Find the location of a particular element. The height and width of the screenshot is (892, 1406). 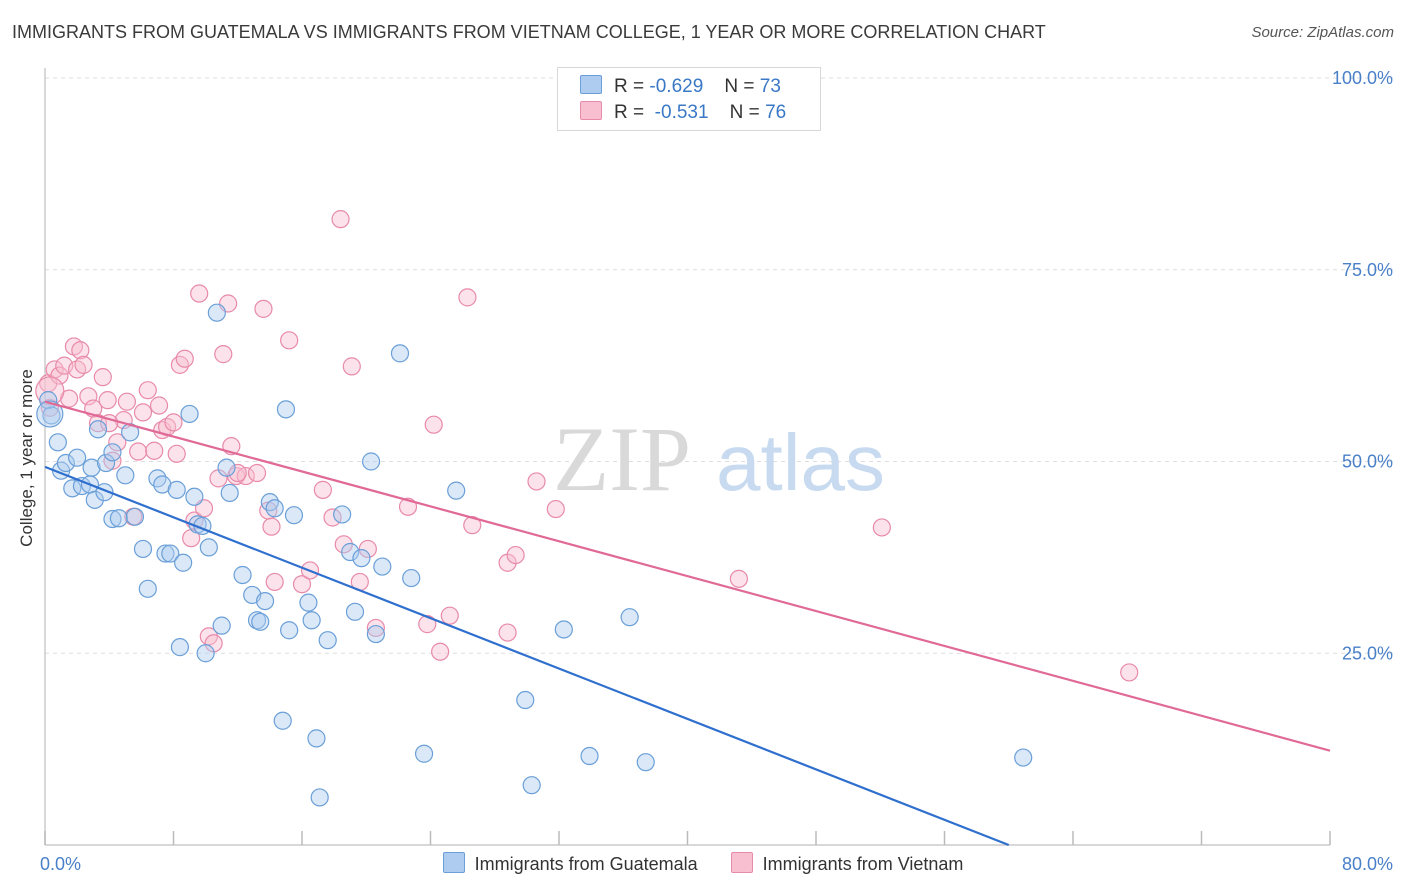

series-legend-vietnam: Immigrants from Vietnam is located at coordinates (847, 863).